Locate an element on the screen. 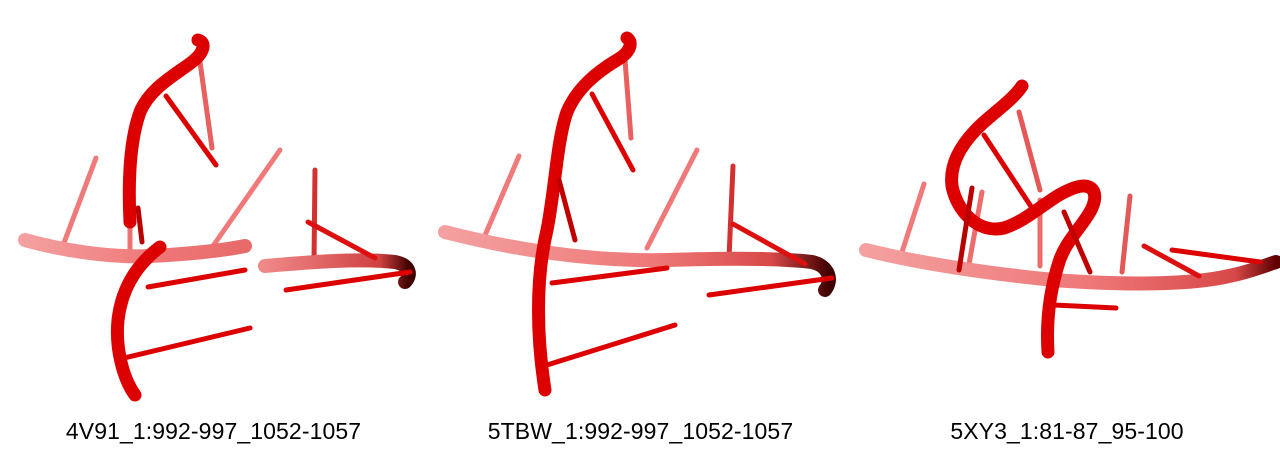 The image size is (1280, 460). lower-backbone-left is located at coordinates (135, 248).